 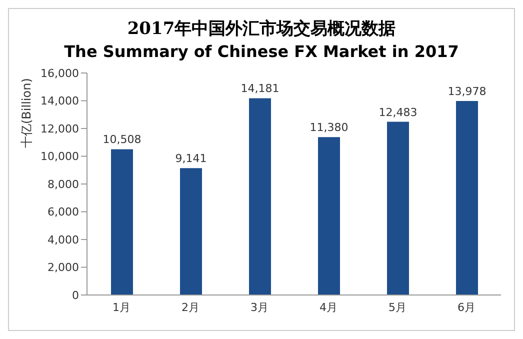 What do you see at coordinates (261, 51) in the screenshot?
I see `chart-subtitle: The Summary of Chinese FX Market in 2017` at bounding box center [261, 51].